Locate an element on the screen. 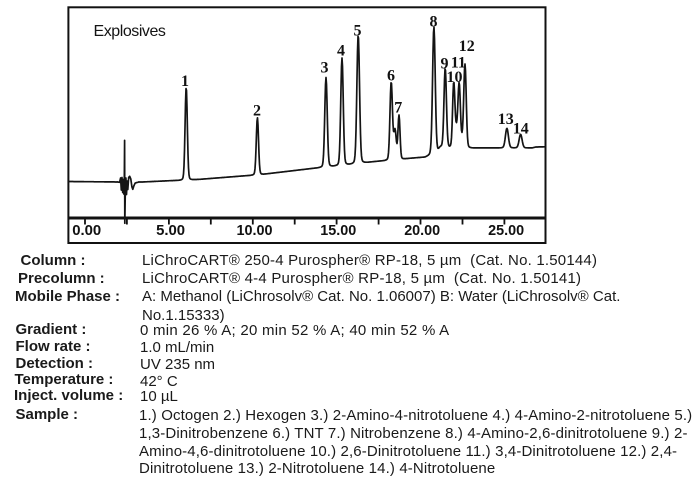 The height and width of the screenshot is (478, 695). svg-text: 25.00 is located at coordinates (506, 230).